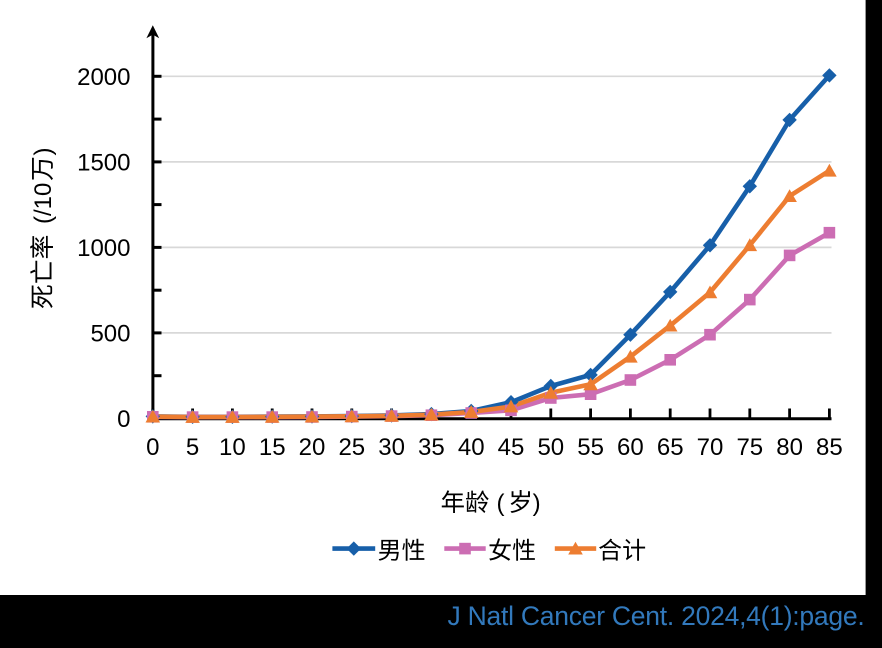  What do you see at coordinates (232, 447) in the screenshot?
I see `svg-text: 10` at bounding box center [232, 447].